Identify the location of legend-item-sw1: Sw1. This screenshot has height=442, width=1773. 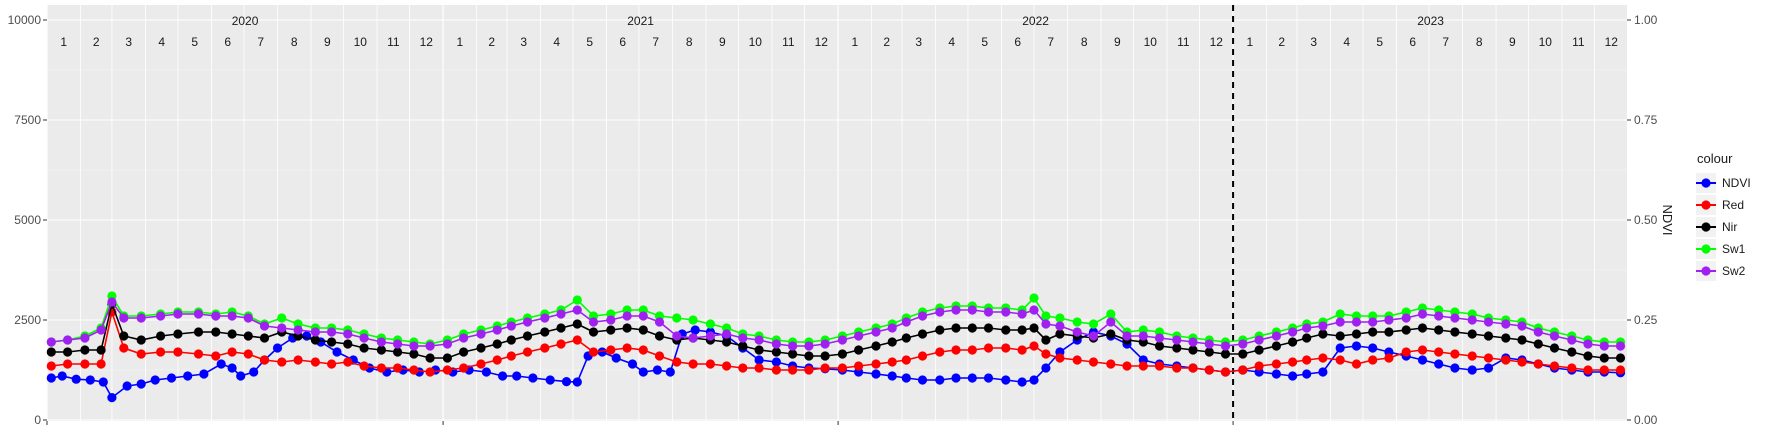
(1721, 249).